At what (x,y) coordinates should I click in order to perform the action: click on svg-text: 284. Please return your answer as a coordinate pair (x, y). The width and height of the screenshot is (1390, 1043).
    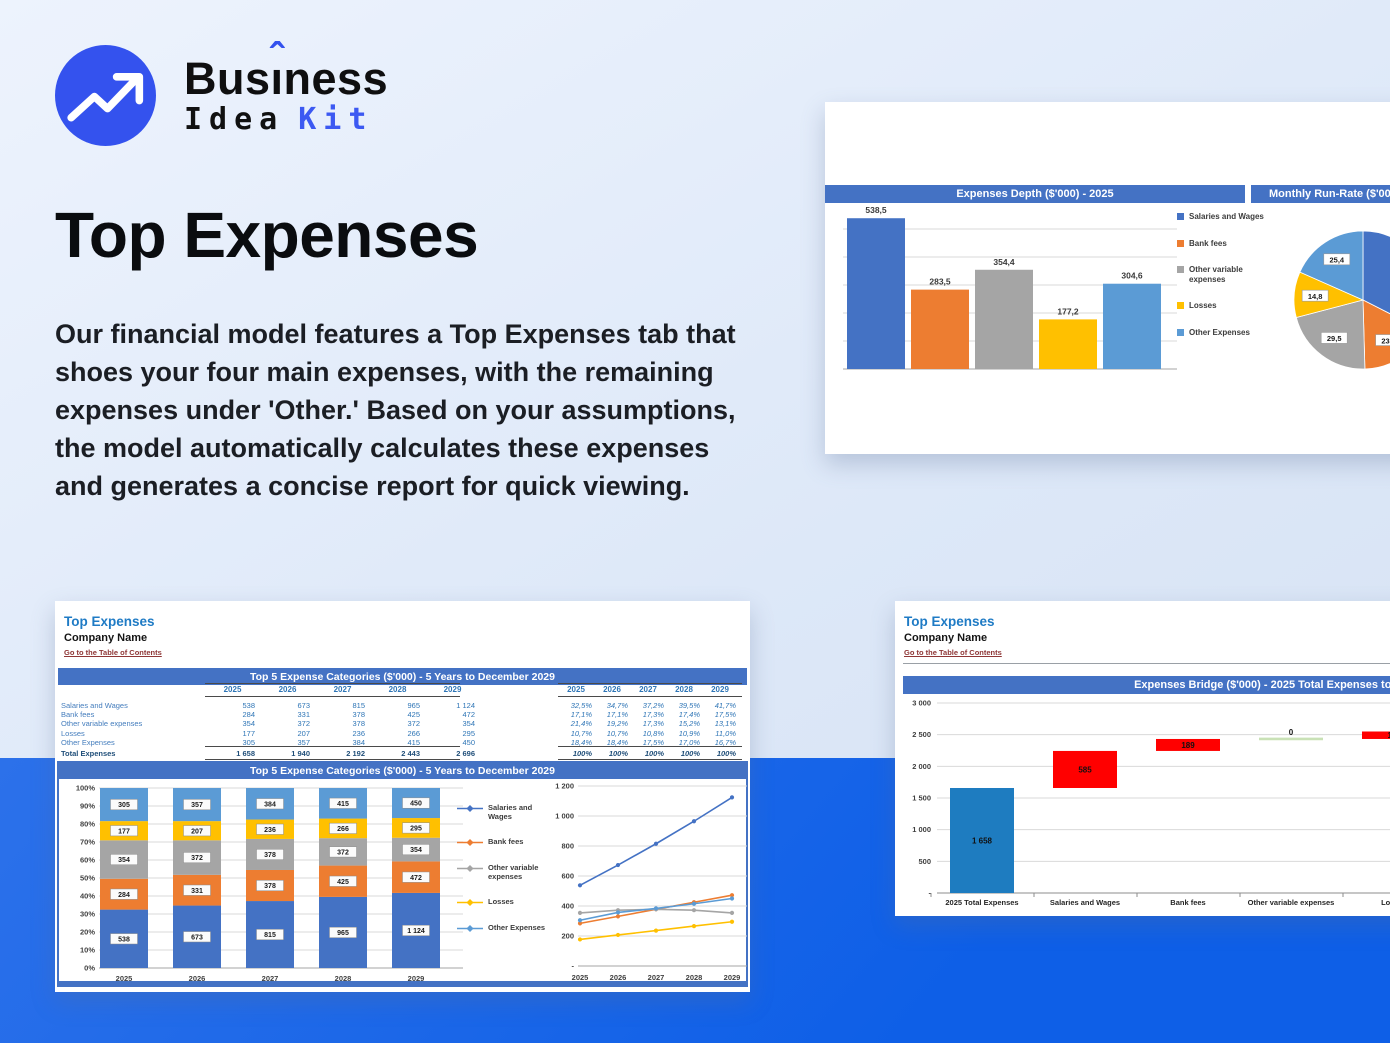
    Looking at the image, I should click on (124, 895).